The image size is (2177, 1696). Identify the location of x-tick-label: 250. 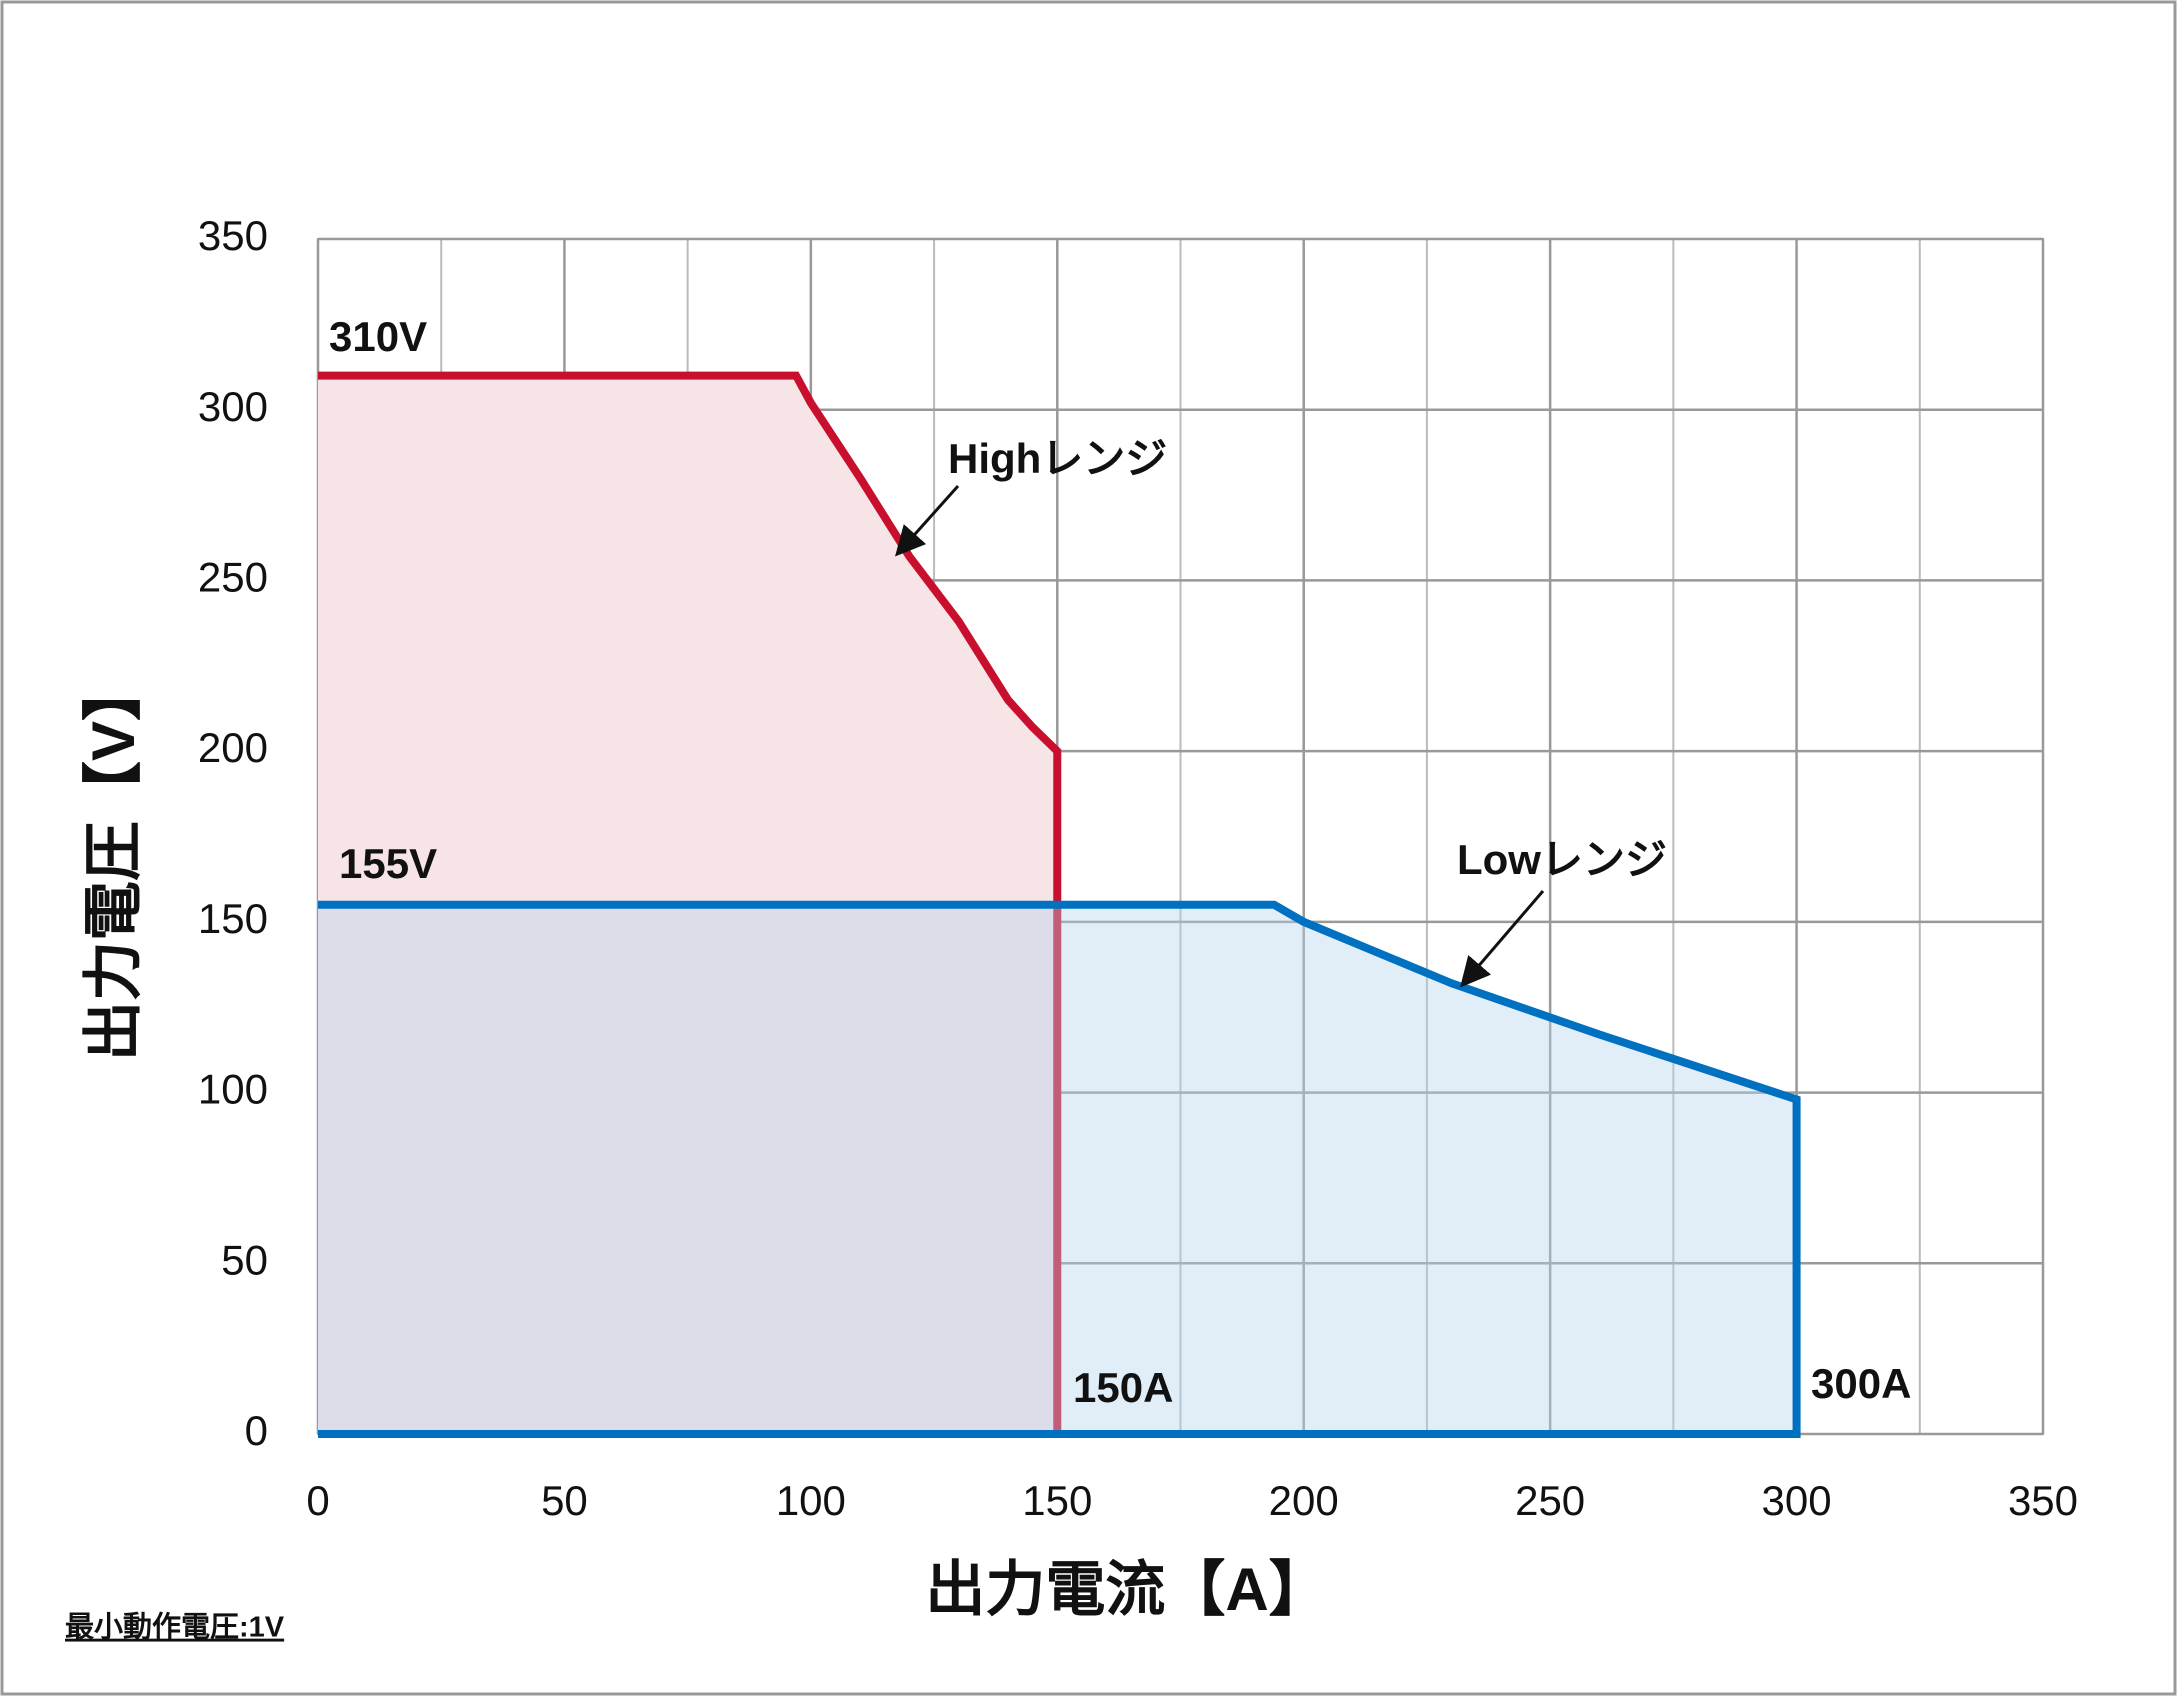
(1550, 1500).